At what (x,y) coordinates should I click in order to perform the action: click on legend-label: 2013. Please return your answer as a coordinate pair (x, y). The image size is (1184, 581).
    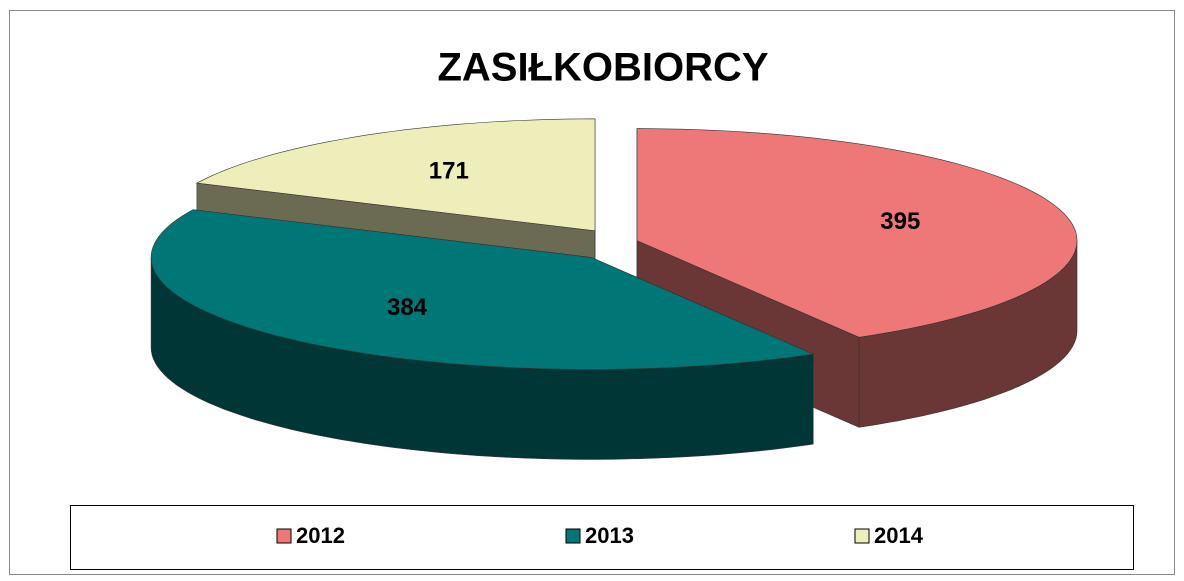
    Looking at the image, I should click on (609, 535).